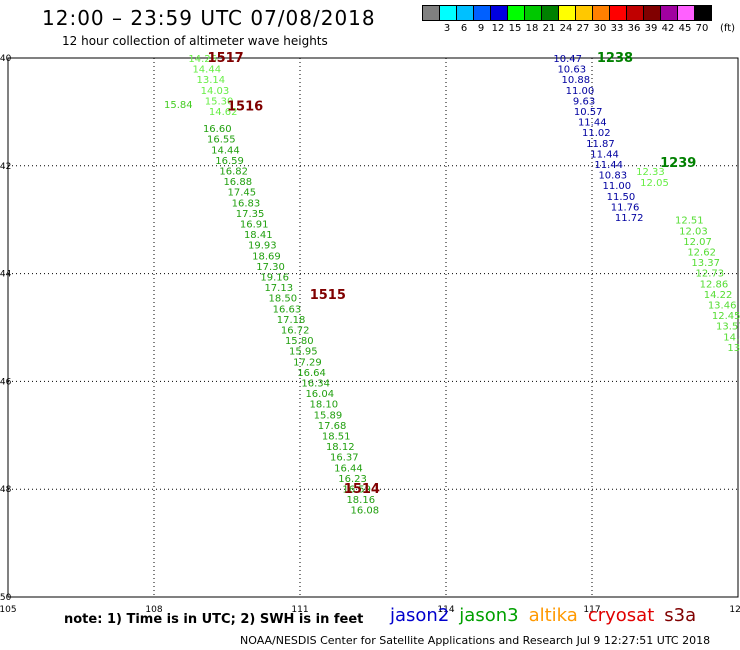 This screenshot has width=740, height=650. What do you see at coordinates (678, 163) in the screenshot?
I see `pass-number-label: 1239` at bounding box center [678, 163].